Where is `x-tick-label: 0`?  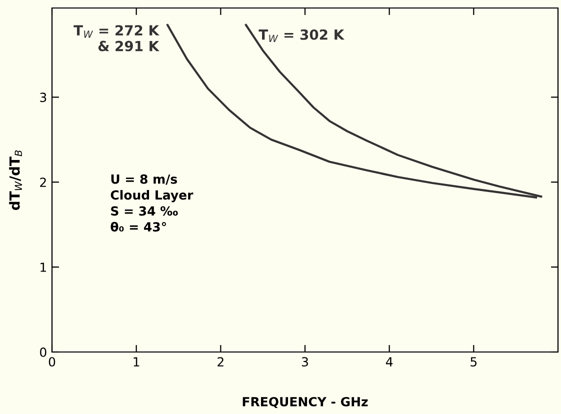 x-tick-label: 0 is located at coordinates (52, 362).